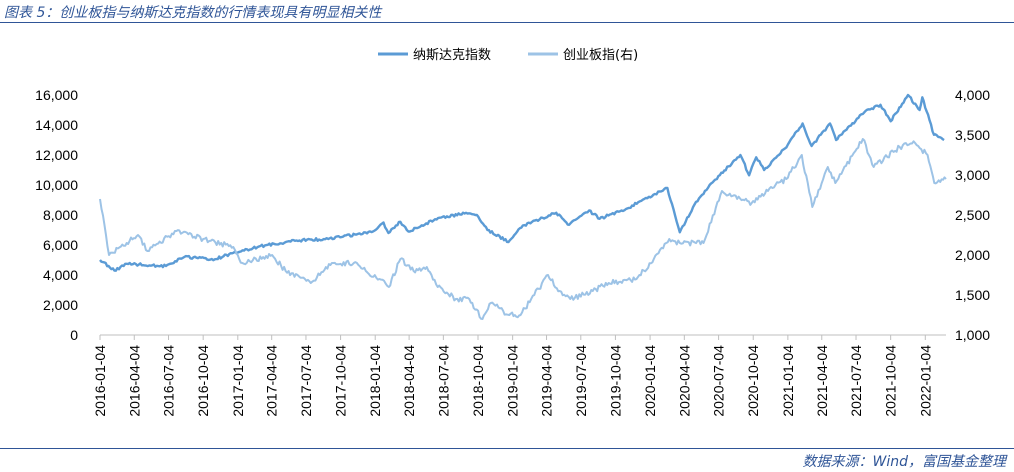  I want to click on legend-label-nasdaq: 纳斯达克指数, so click(452, 55).